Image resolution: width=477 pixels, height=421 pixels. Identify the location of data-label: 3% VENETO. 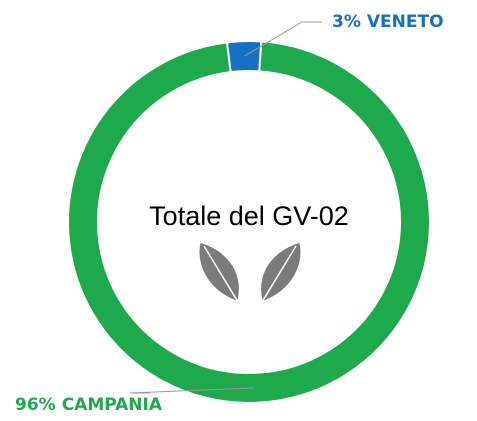
(388, 22).